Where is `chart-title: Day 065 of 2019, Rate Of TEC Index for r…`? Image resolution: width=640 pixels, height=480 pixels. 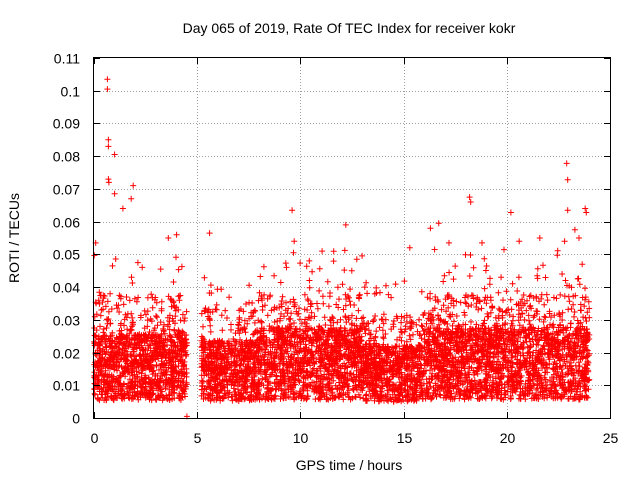 chart-title: Day 065 of 2019, Rate Of TEC Index for r… is located at coordinates (349, 28).